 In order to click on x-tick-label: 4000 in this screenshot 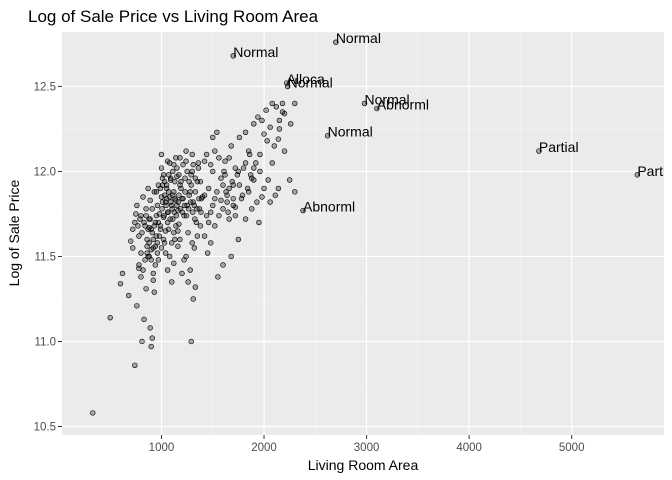, I will do `click(469, 448)`.